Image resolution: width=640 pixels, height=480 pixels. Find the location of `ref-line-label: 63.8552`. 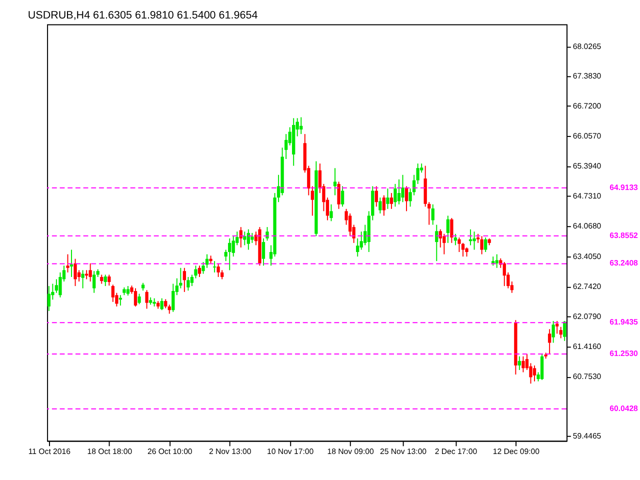

ref-line-label: 63.8552 is located at coordinates (624, 235).